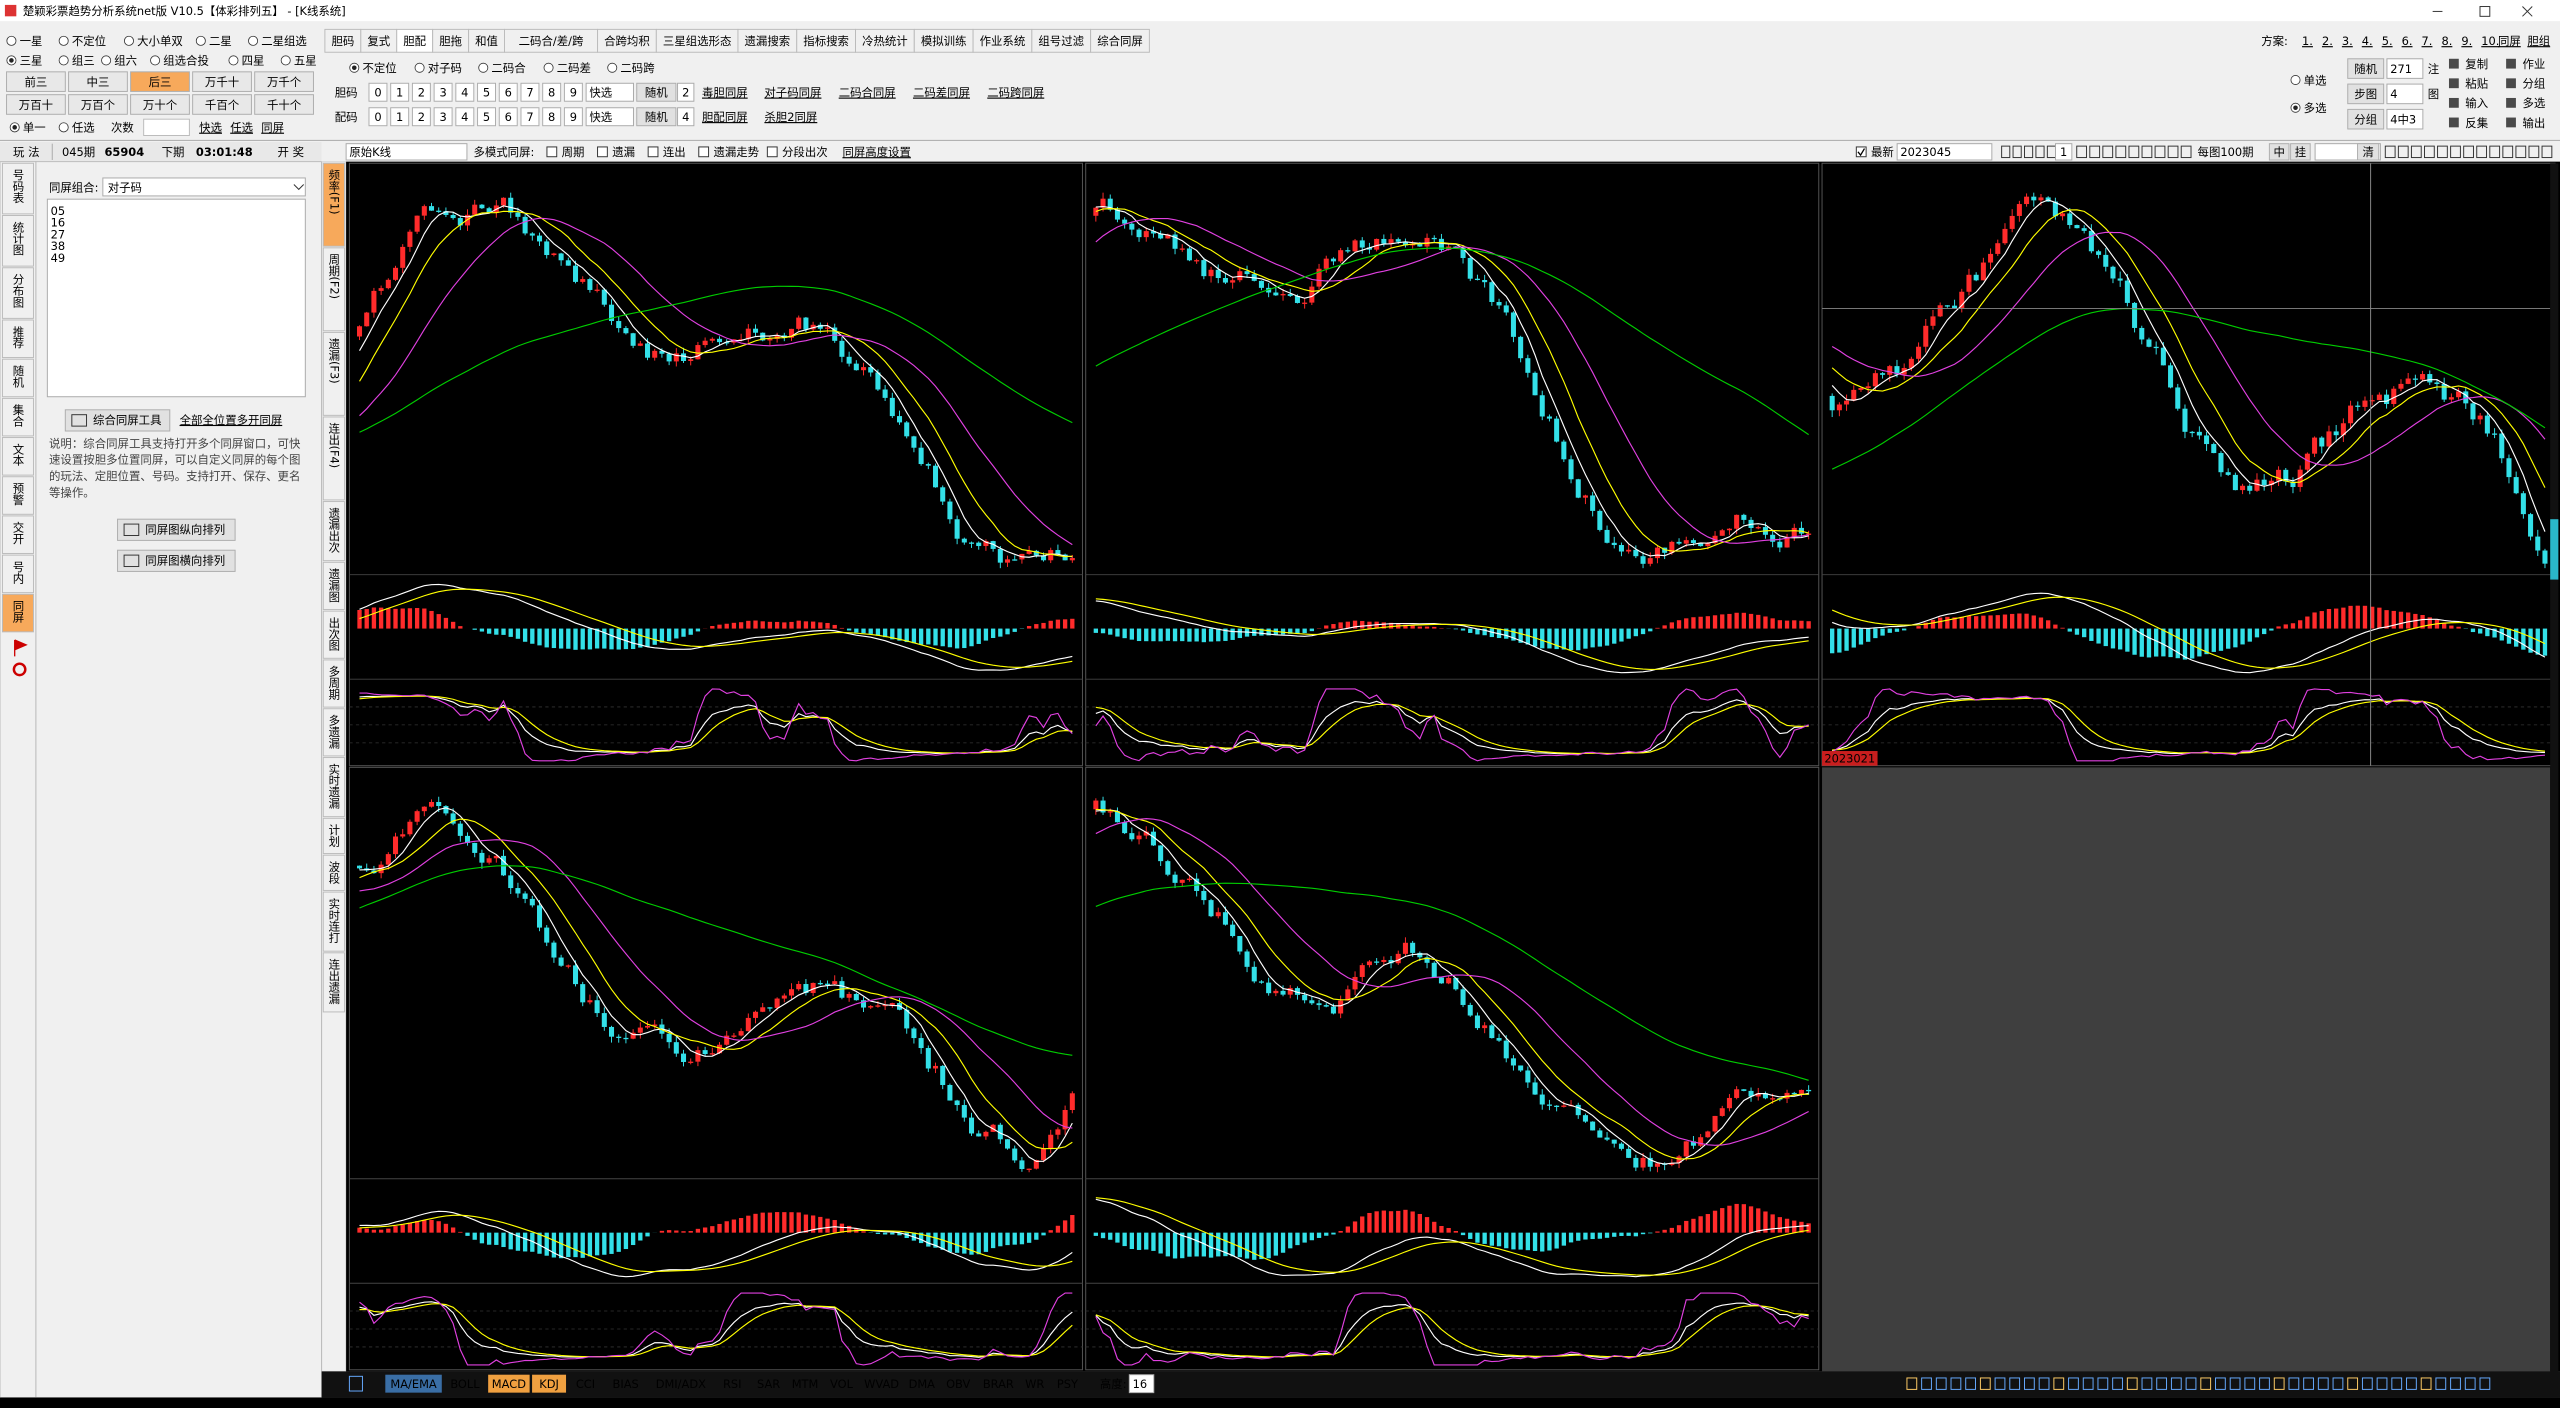 The height and width of the screenshot is (1408, 2560). I want to click on menu-tab, so click(1120, 40).